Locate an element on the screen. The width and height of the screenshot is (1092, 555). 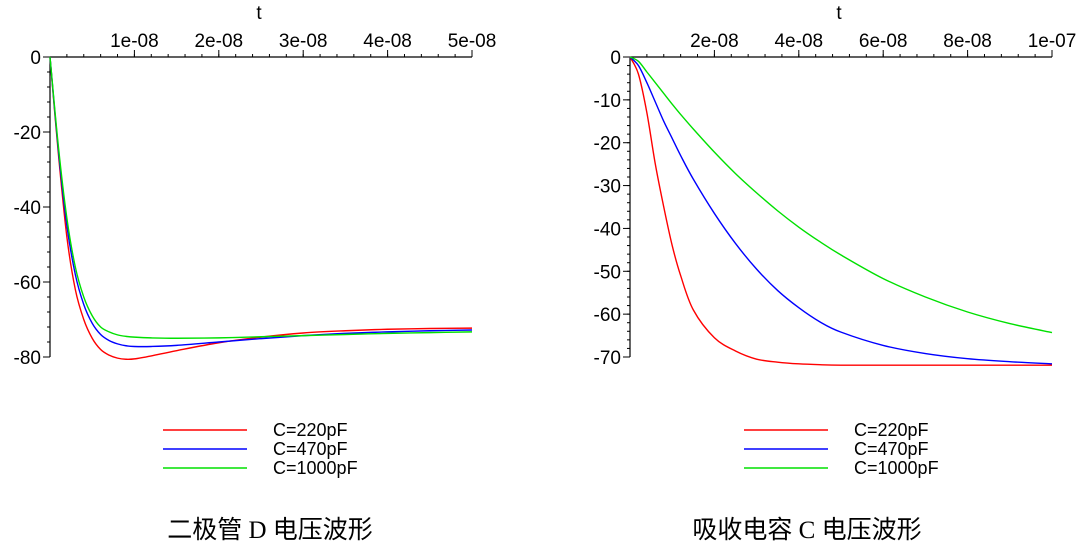
x-tick-label: 1e-07 is located at coordinates (1052, 41).